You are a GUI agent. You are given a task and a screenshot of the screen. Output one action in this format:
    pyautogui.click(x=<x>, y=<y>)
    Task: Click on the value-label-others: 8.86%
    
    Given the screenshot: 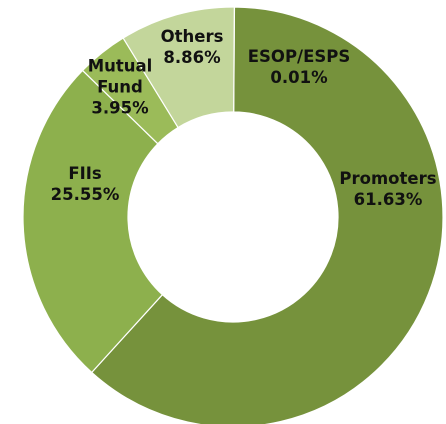 What is the action you would take?
    pyautogui.click(x=192, y=57)
    